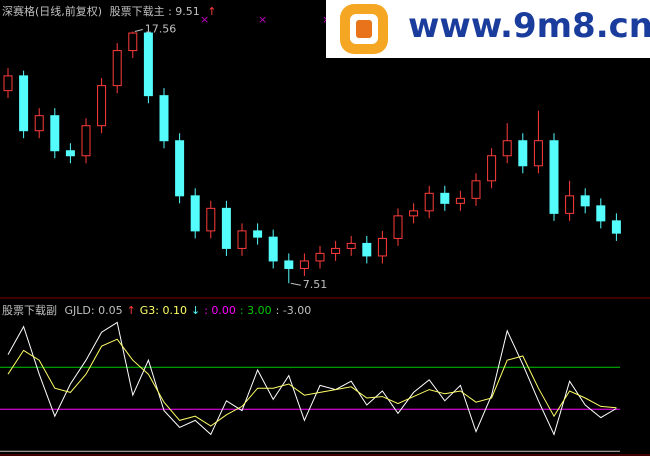 Image resolution: width=650 pixels, height=456 pixels. I want to click on indicator-label: 股票下载主 : 9.51, so click(154, 11).